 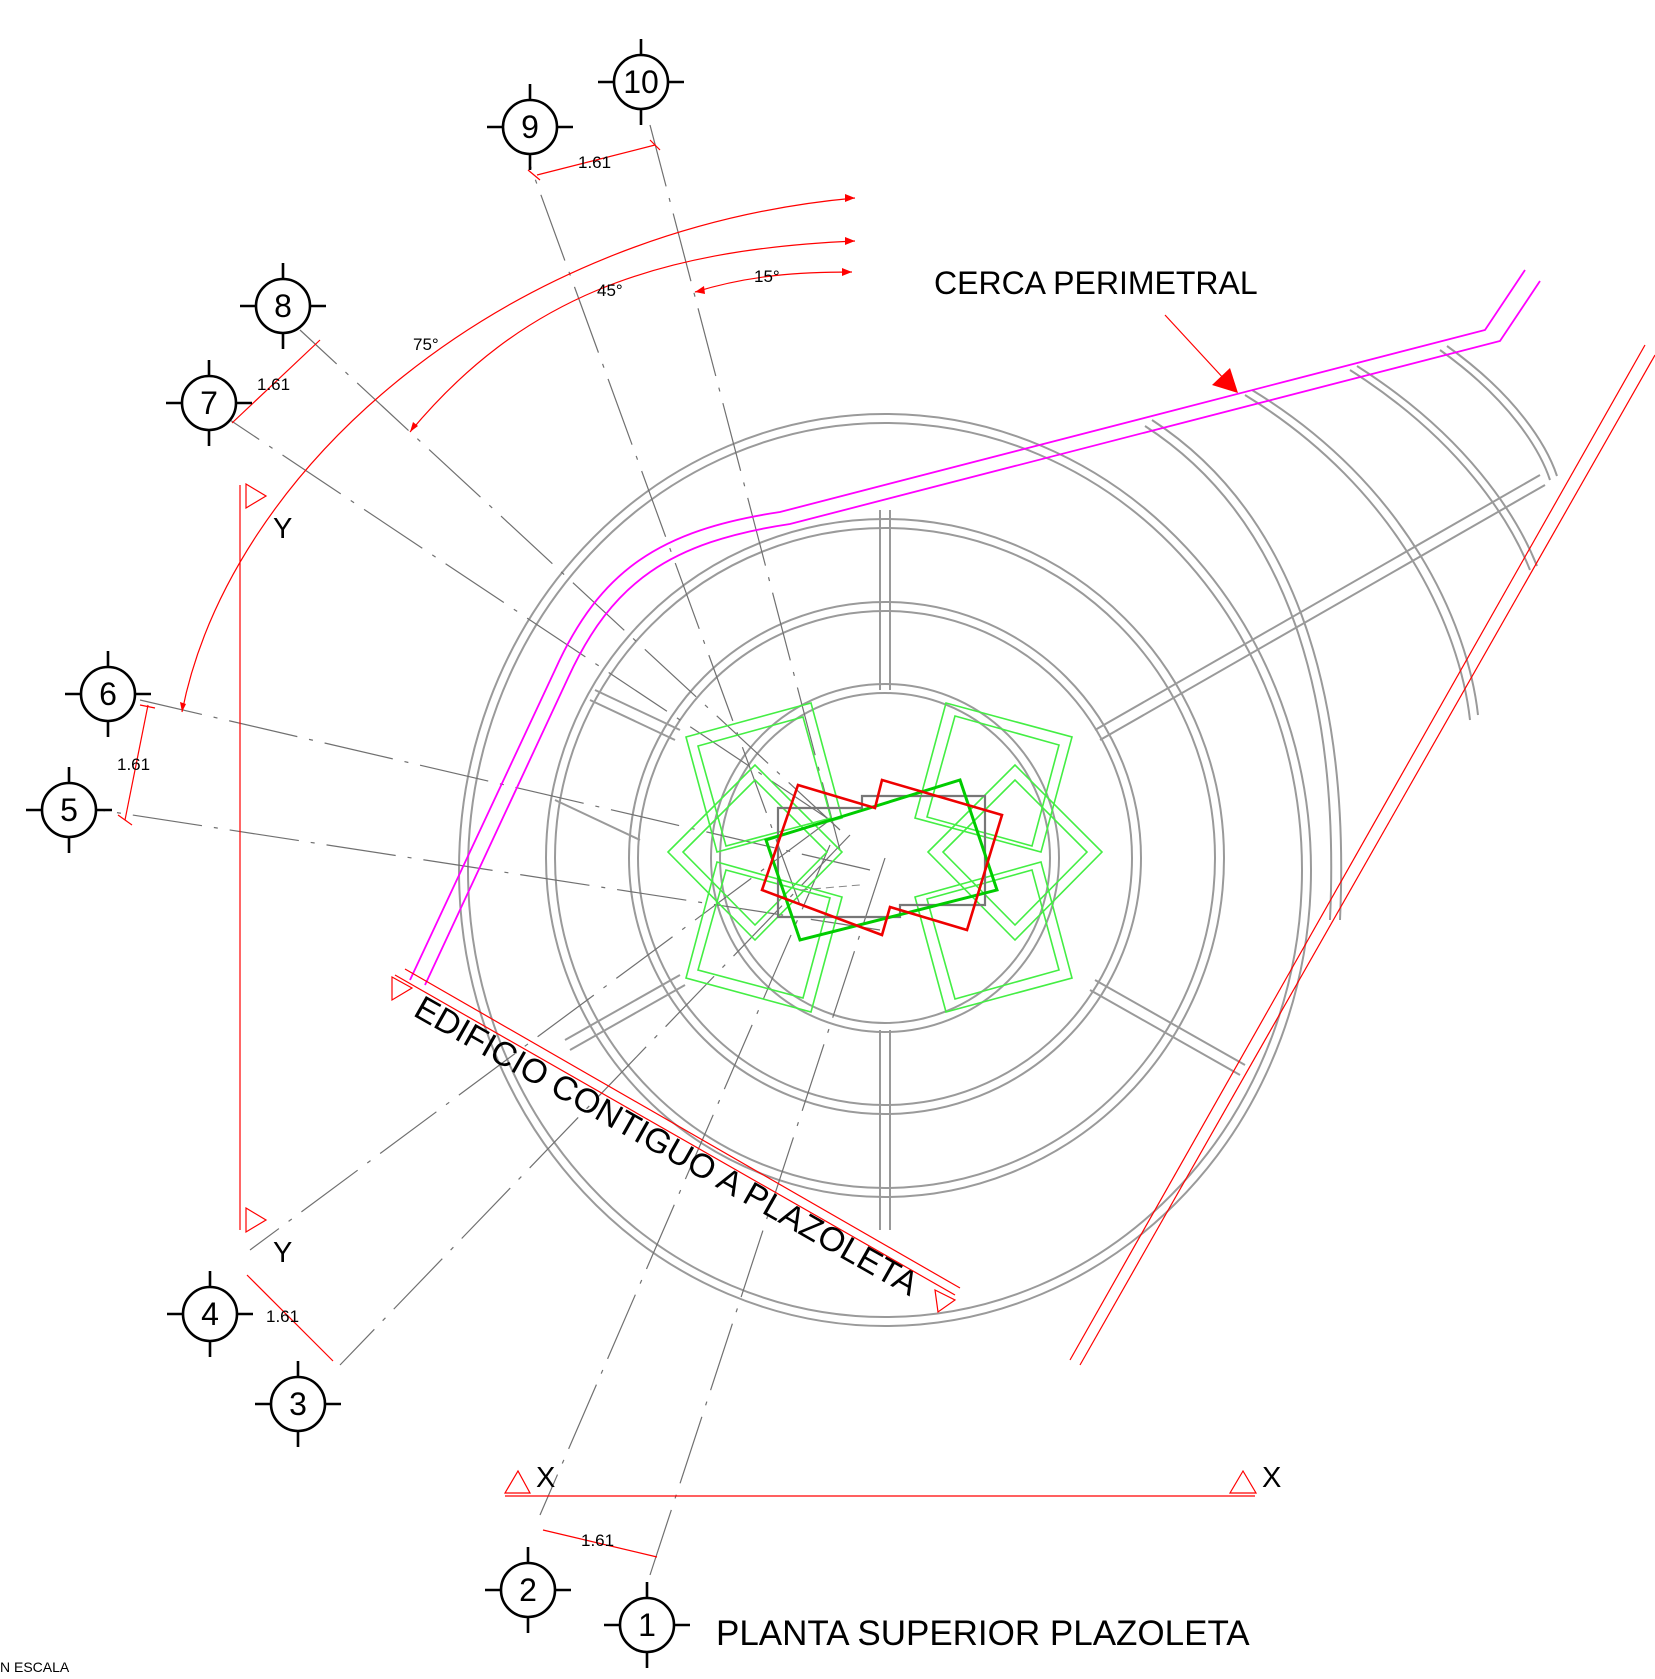 What do you see at coordinates (147, 706) in the screenshot?
I see `dim-5-6-tick-b` at bounding box center [147, 706].